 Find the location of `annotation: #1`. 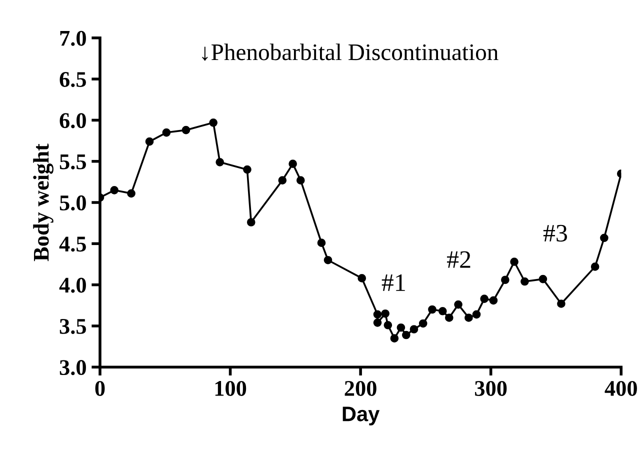

annotation: #1 is located at coordinates (393, 282).